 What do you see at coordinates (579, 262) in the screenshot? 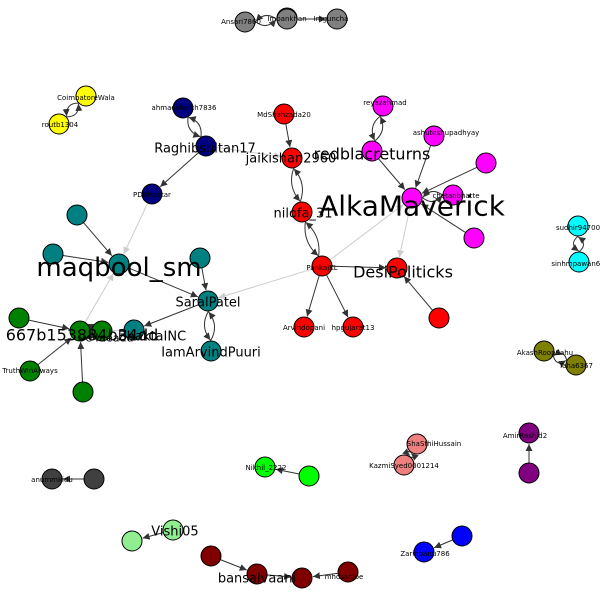
I see `node-sinh` at bounding box center [579, 262].